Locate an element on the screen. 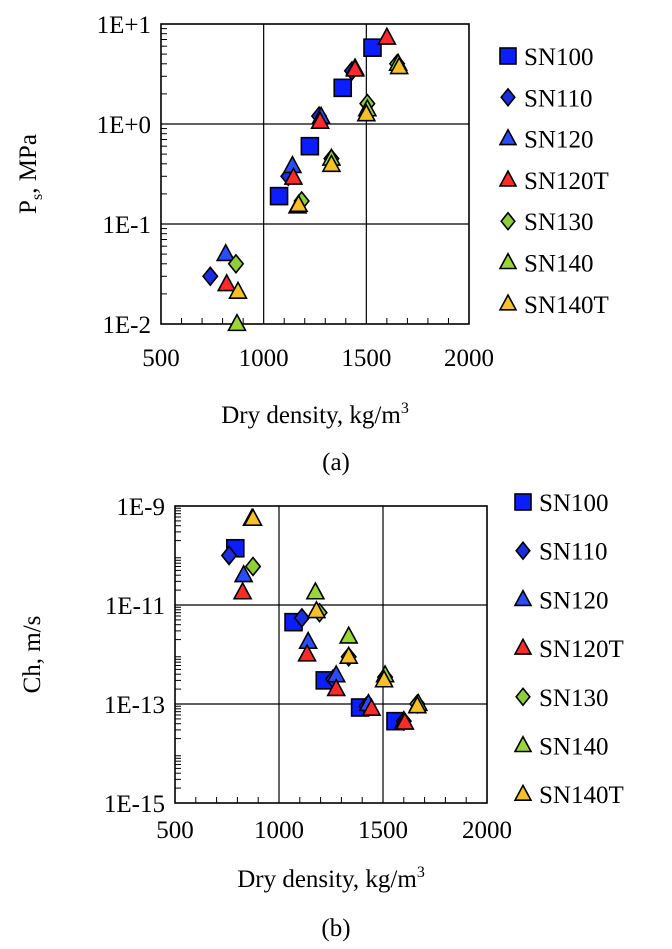 This screenshot has height=949, width=672. y-tick-label: 1E-1 is located at coordinates (126, 225).